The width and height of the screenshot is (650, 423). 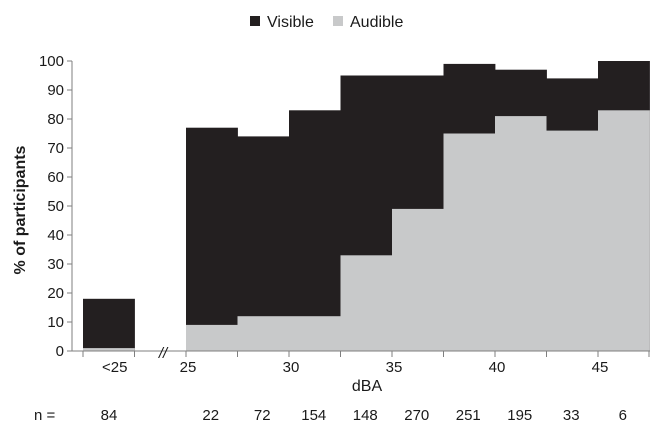 What do you see at coordinates (338, 21) in the screenshot?
I see `legend-swatch-audible` at bounding box center [338, 21].